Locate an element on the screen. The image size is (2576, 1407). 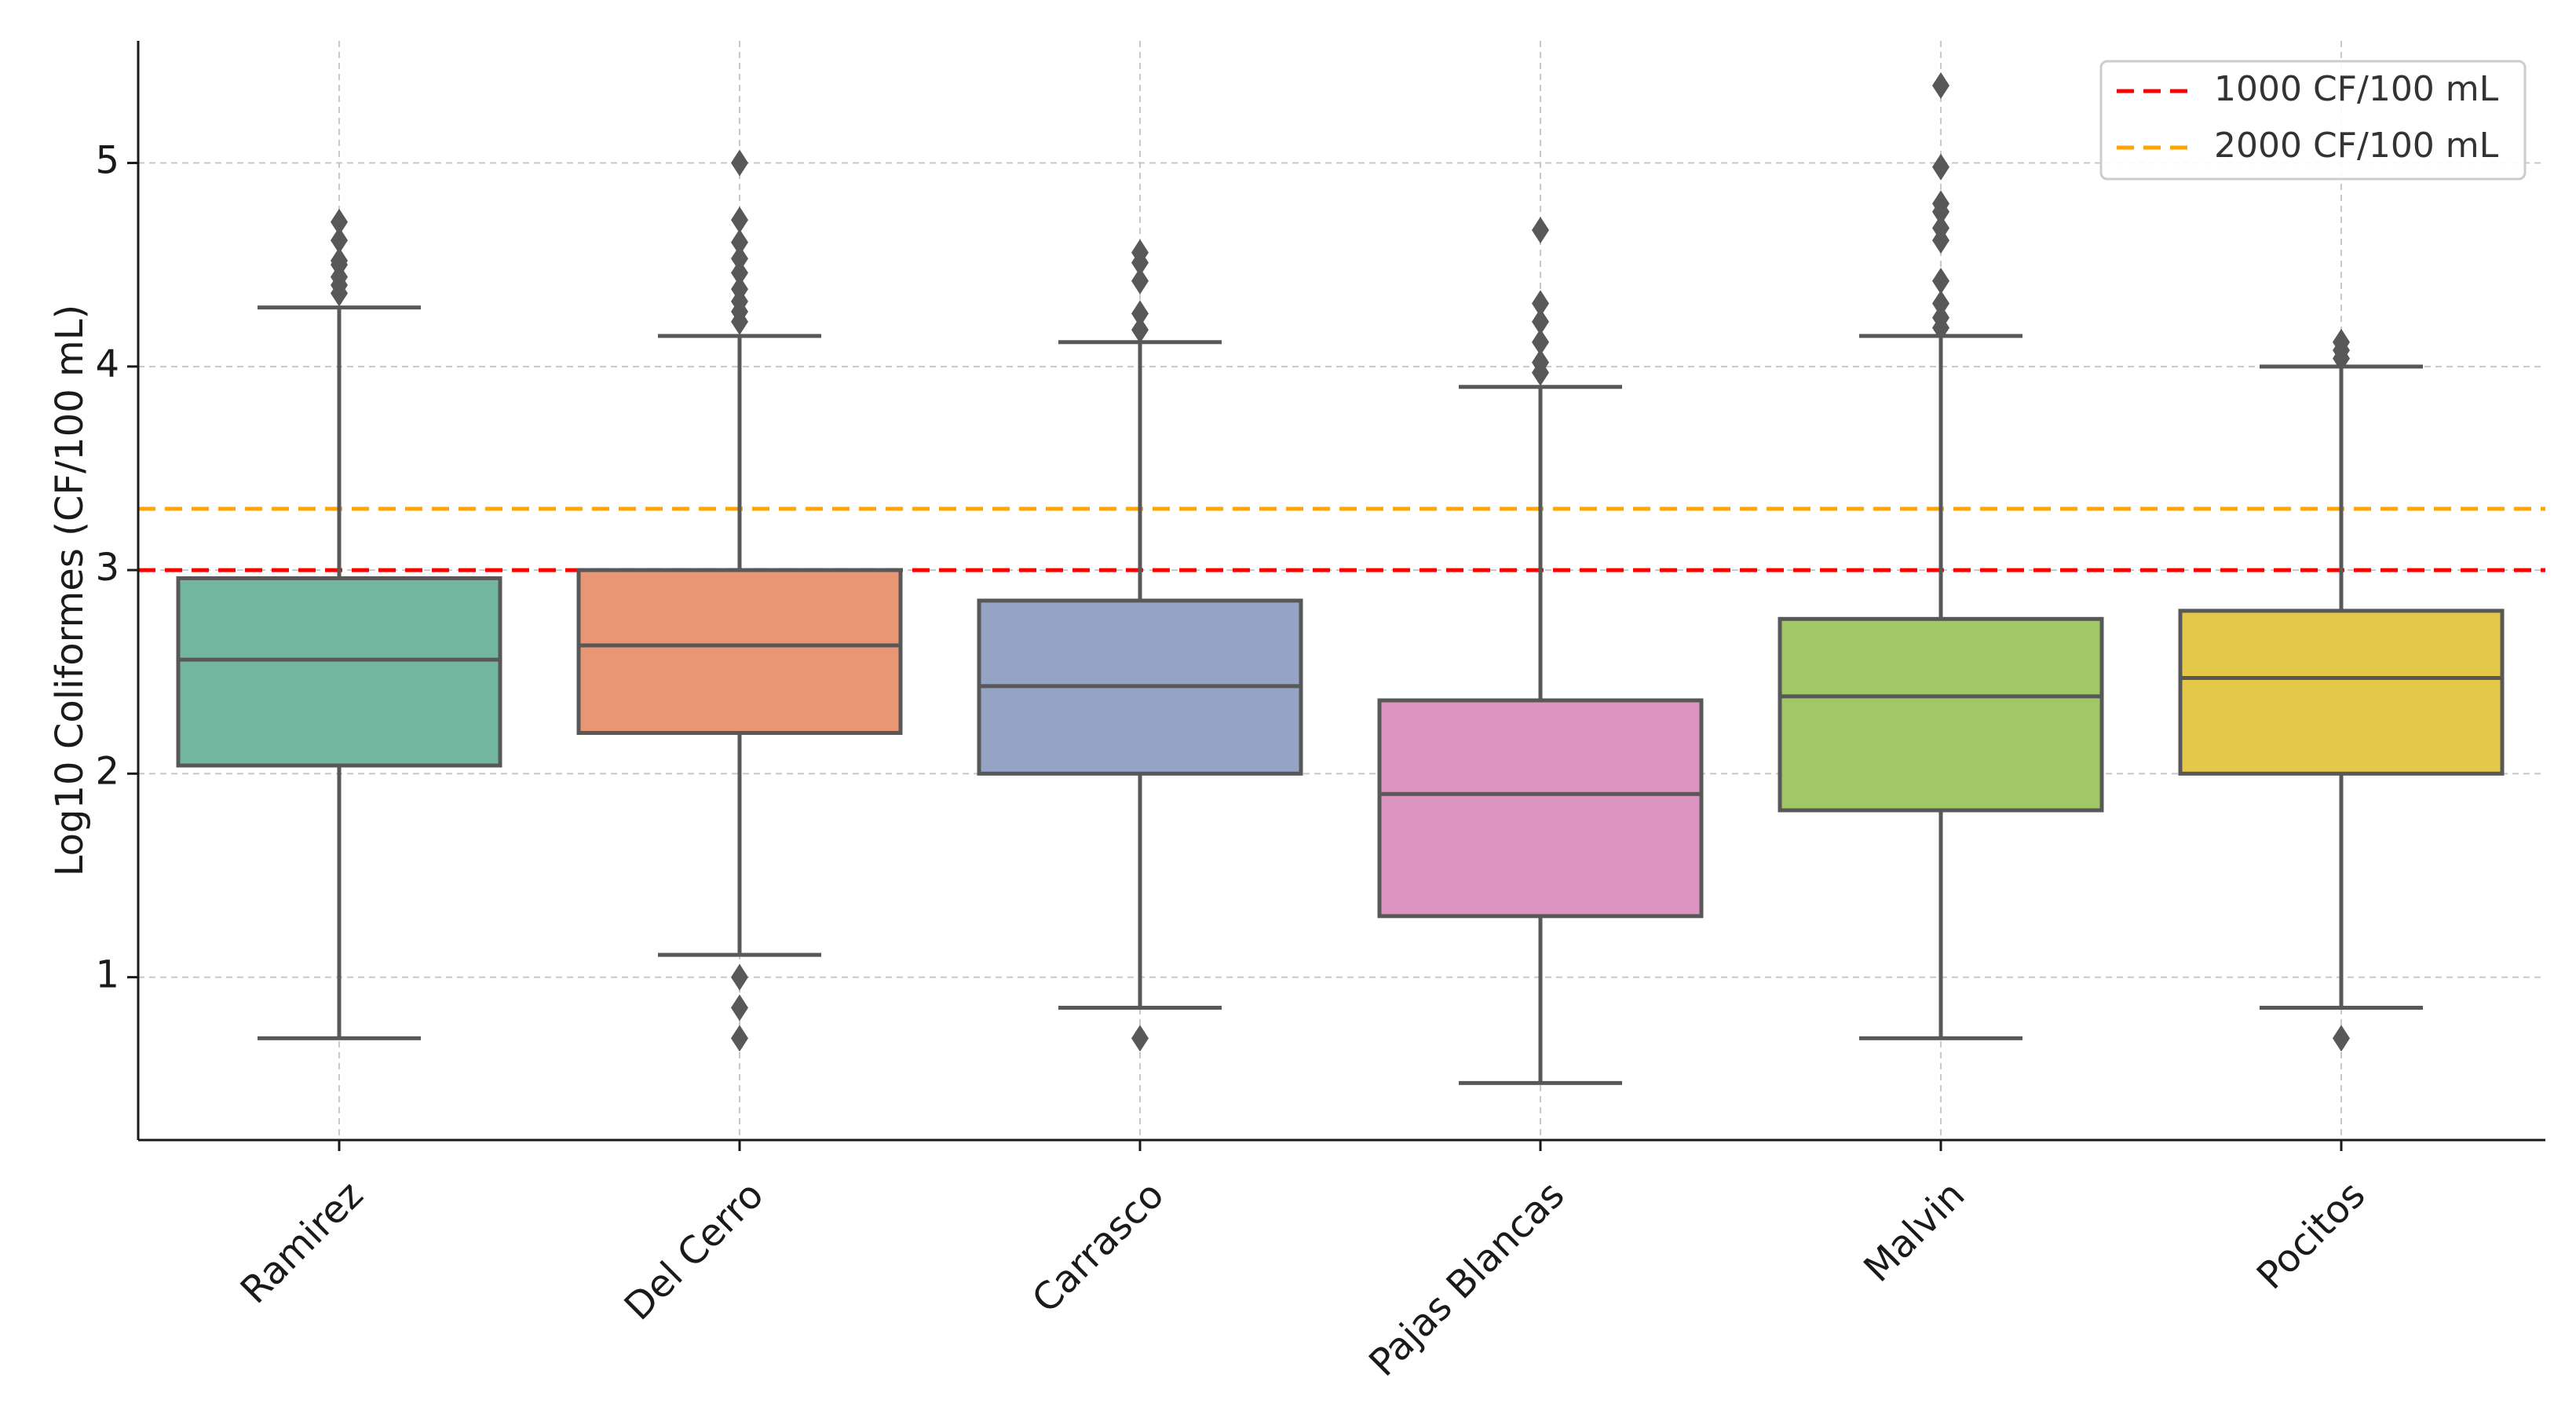
legend-label: 1000 CF/100 mL is located at coordinates (2356, 89).